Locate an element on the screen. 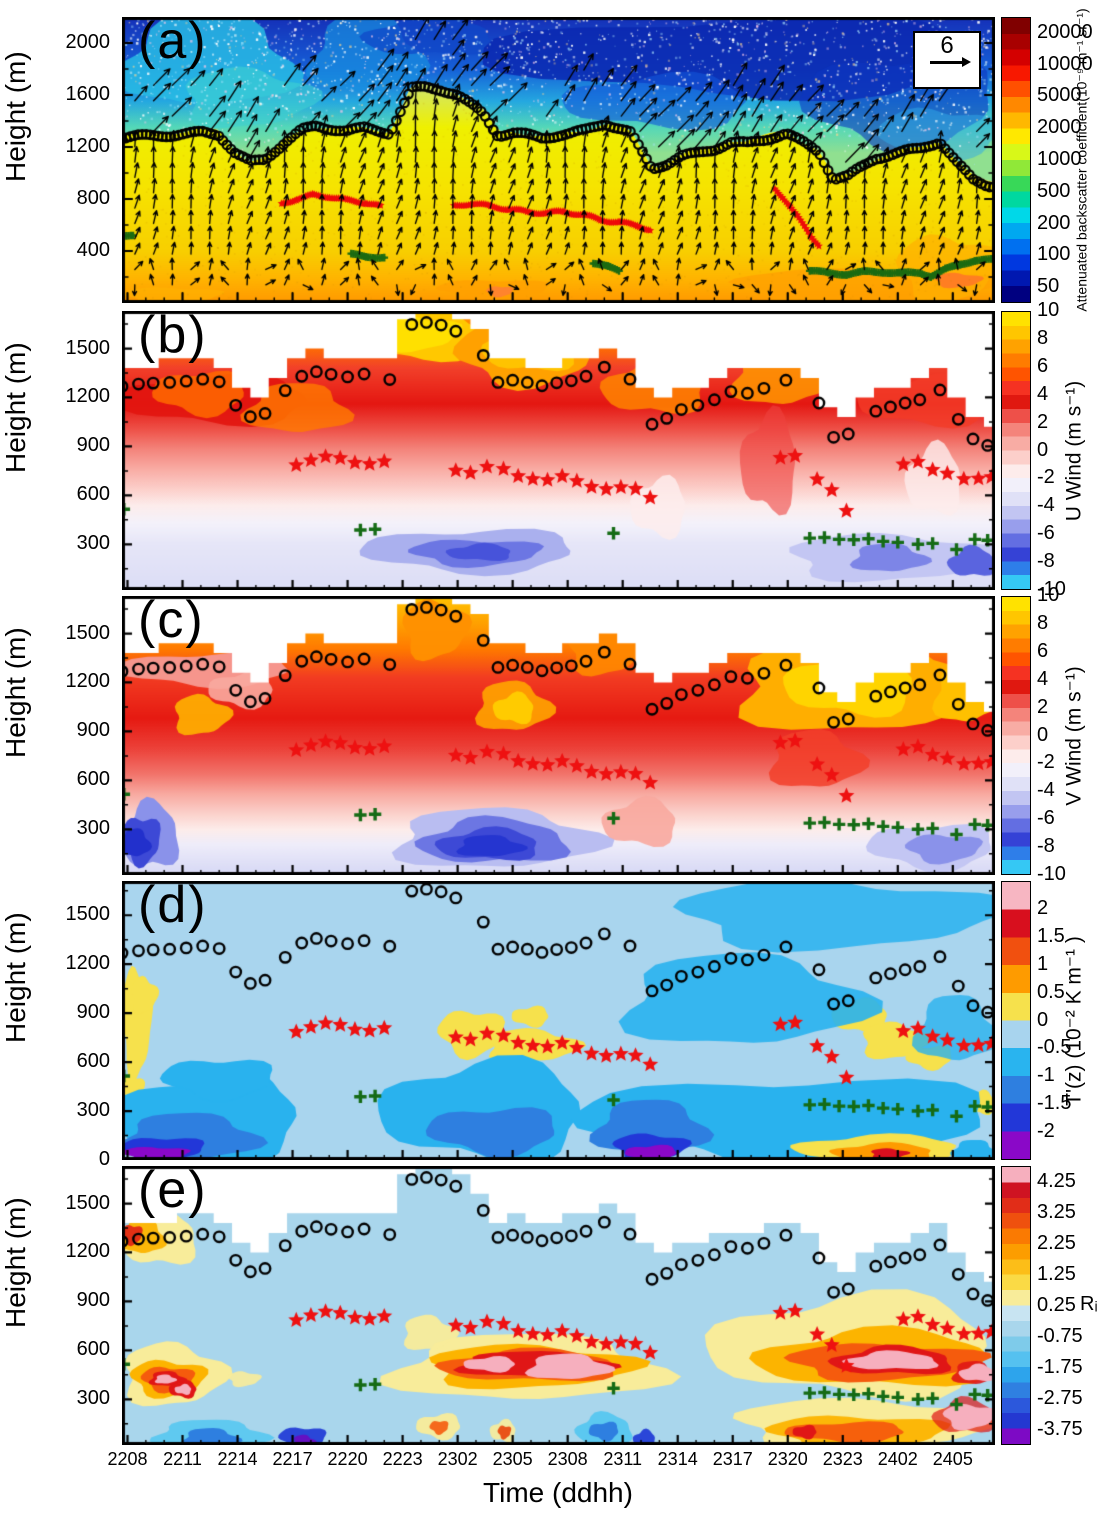 This screenshot has height=1519, width=1101. x-tick-label: 2317 is located at coordinates (732, 1459).